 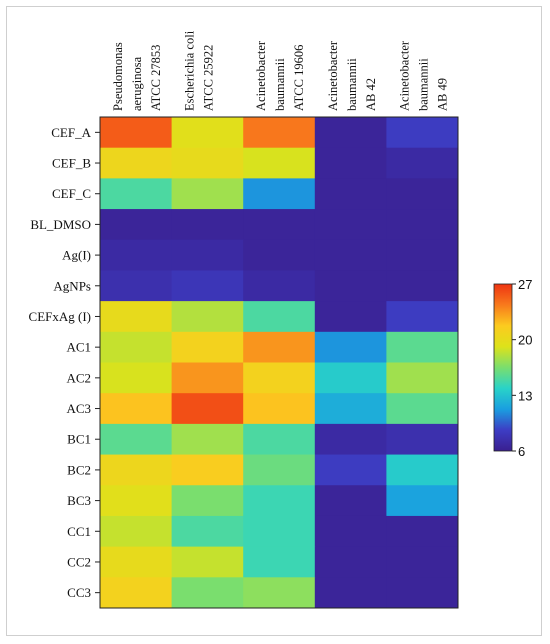 What do you see at coordinates (350, 163) in the screenshot?
I see `heat-cell-CEF_B-col4` at bounding box center [350, 163].